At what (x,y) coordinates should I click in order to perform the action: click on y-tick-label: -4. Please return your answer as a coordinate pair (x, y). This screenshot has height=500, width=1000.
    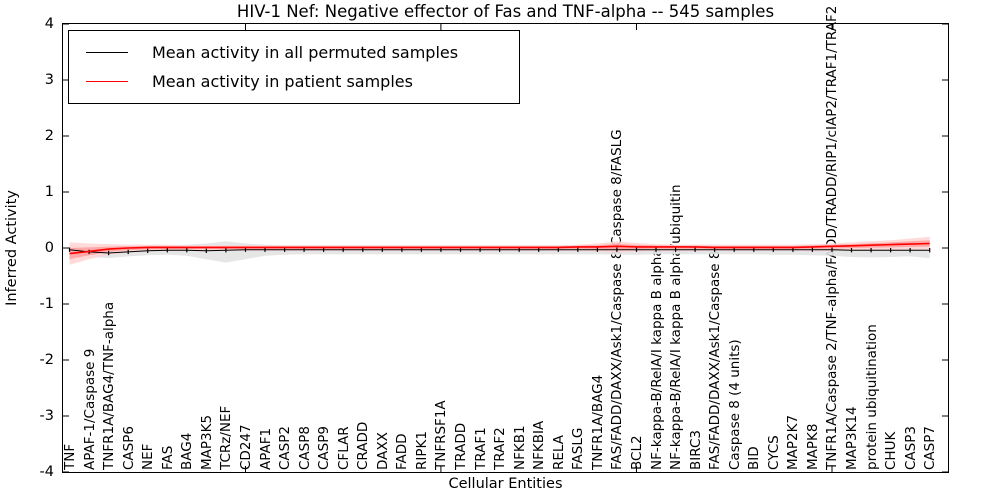
    Looking at the image, I should click on (46, 471).